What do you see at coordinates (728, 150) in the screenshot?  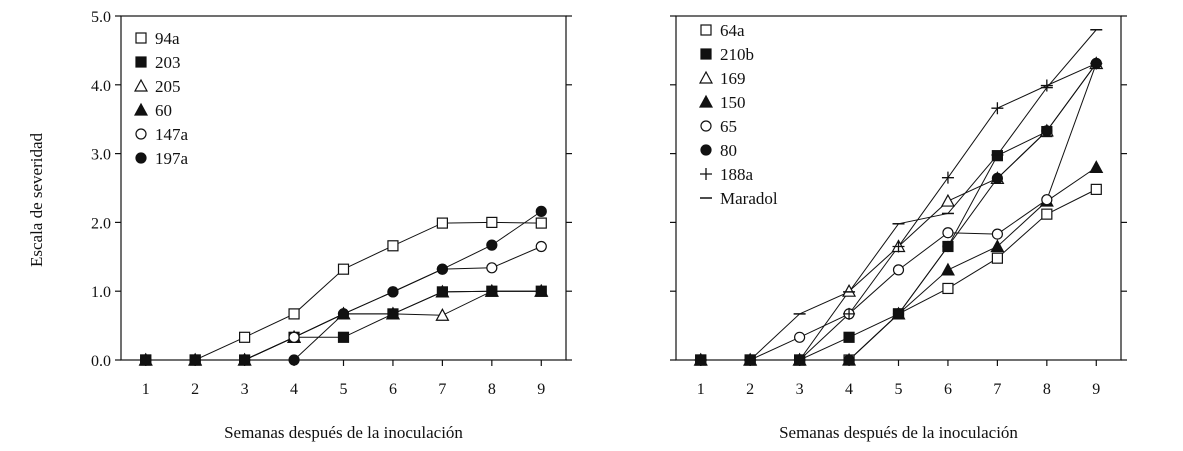 I see `panel-2-legend-label: 80` at bounding box center [728, 150].